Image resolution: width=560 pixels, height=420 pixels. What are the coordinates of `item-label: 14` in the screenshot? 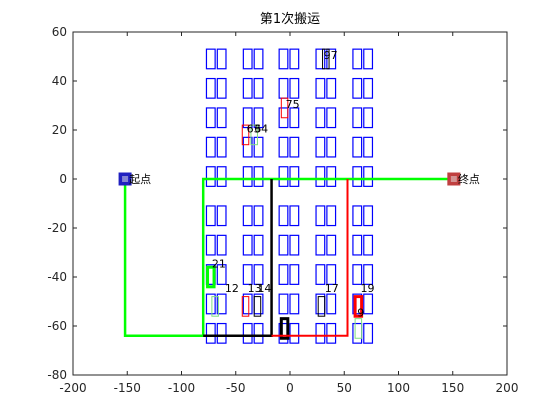 It's located at (264, 288).